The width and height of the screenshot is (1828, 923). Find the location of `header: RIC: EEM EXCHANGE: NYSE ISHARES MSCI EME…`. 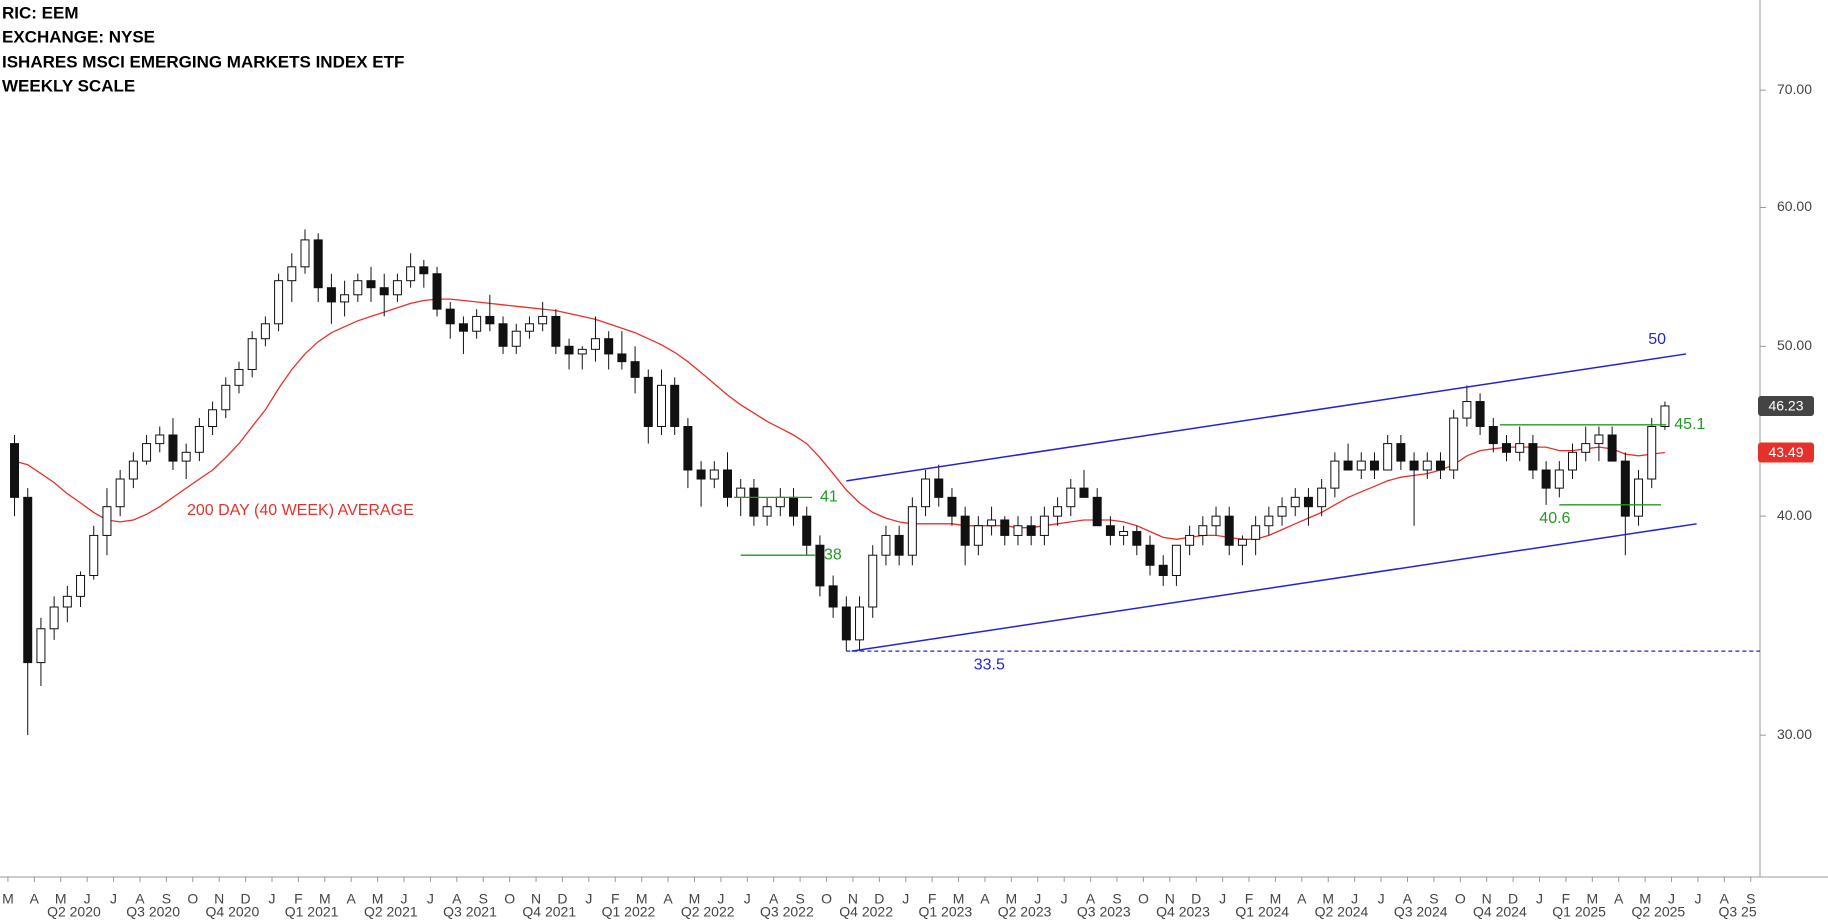

header: RIC: EEM EXCHANGE: NYSE ISHARES MSCI EME… is located at coordinates (203, 49).